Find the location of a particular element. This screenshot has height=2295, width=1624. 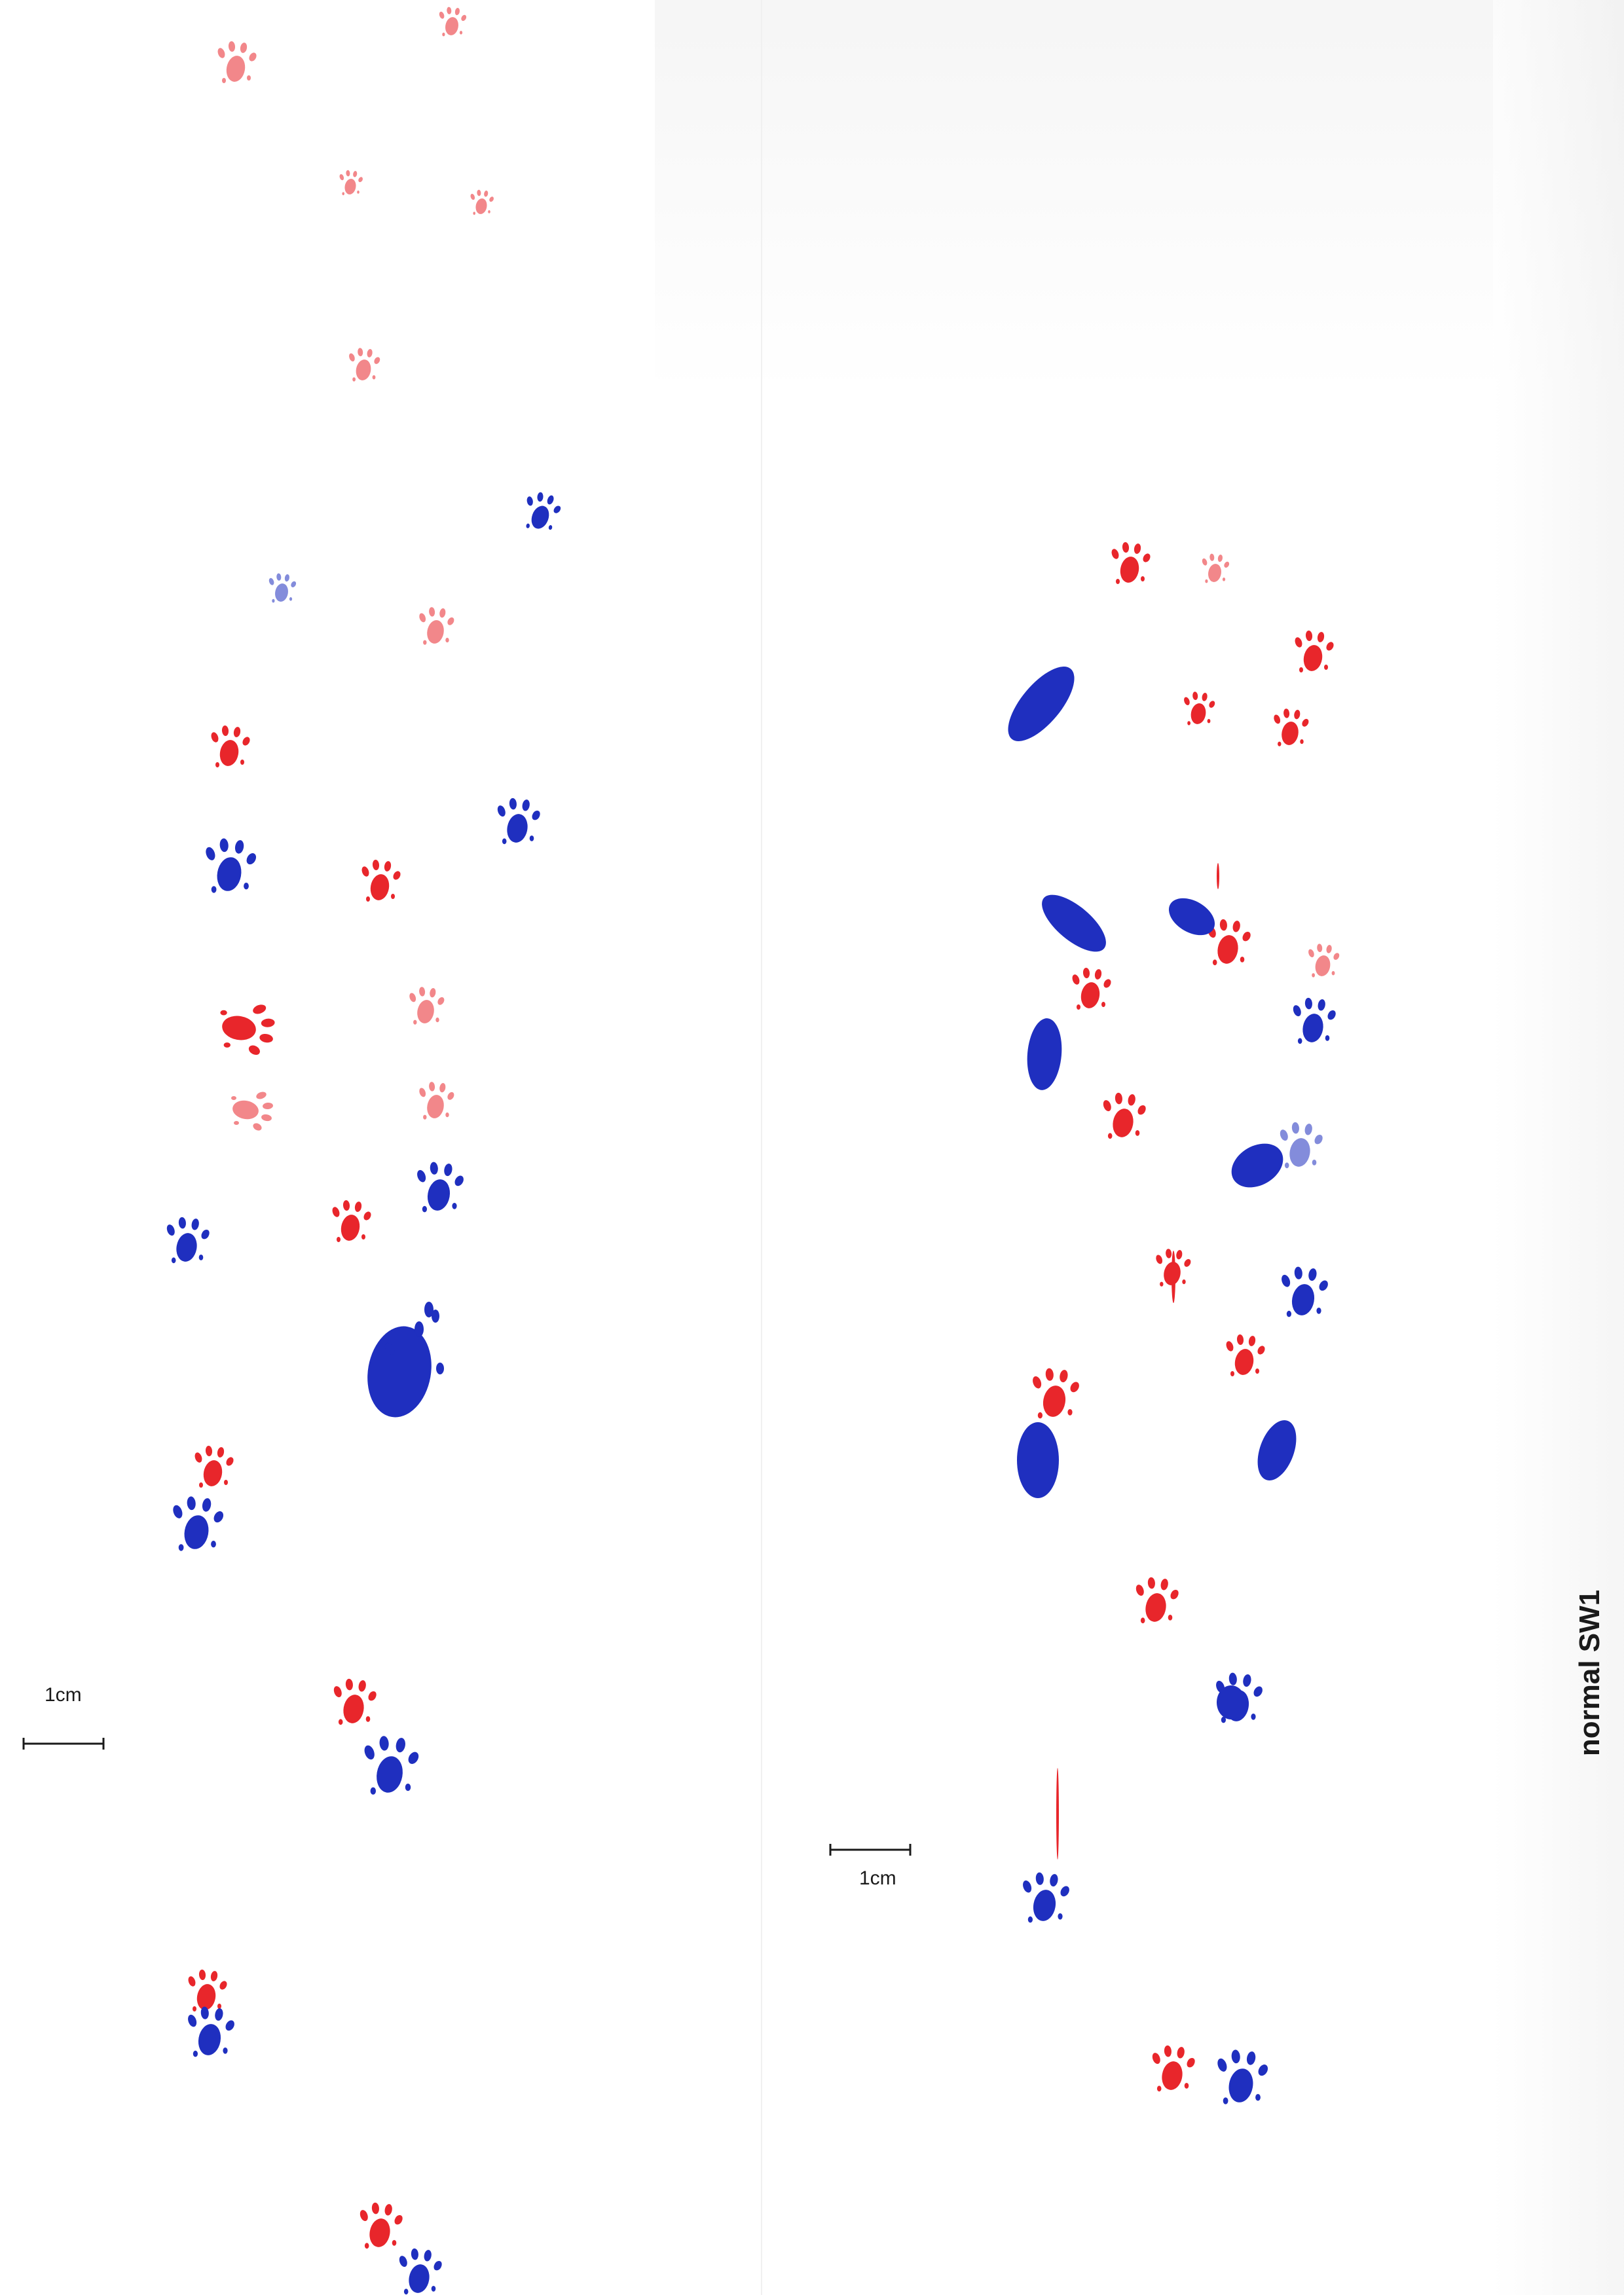

blue-heel-print is located at coordinates (1231, 1702).